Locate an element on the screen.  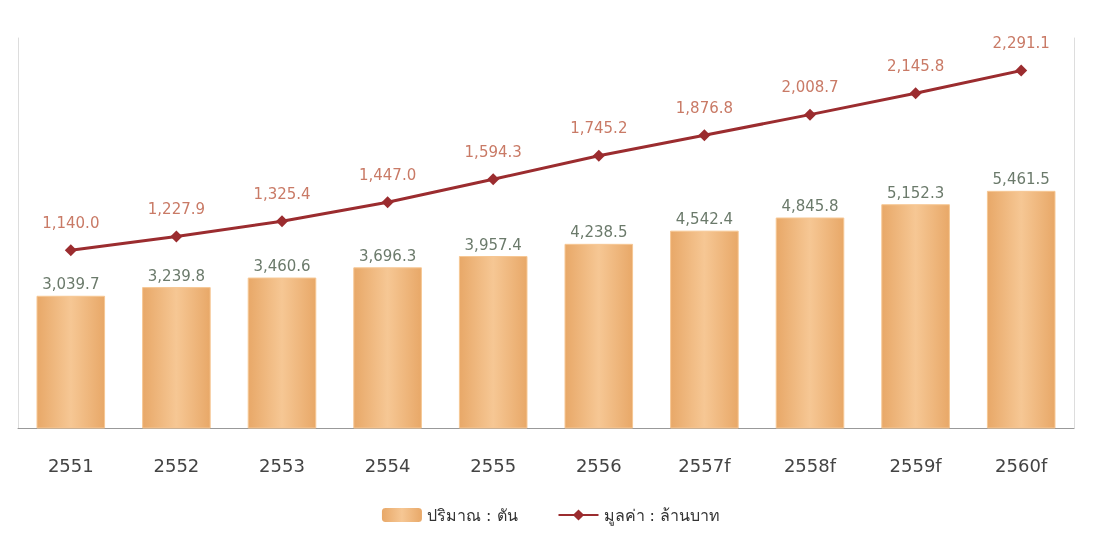
data-label: 3,239.8 is located at coordinates (176, 275).